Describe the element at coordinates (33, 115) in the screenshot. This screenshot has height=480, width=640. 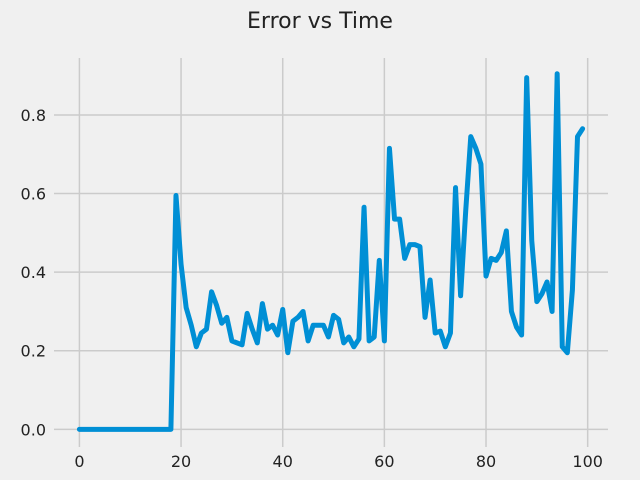
I see `y-tick-label: 0.8` at that location.